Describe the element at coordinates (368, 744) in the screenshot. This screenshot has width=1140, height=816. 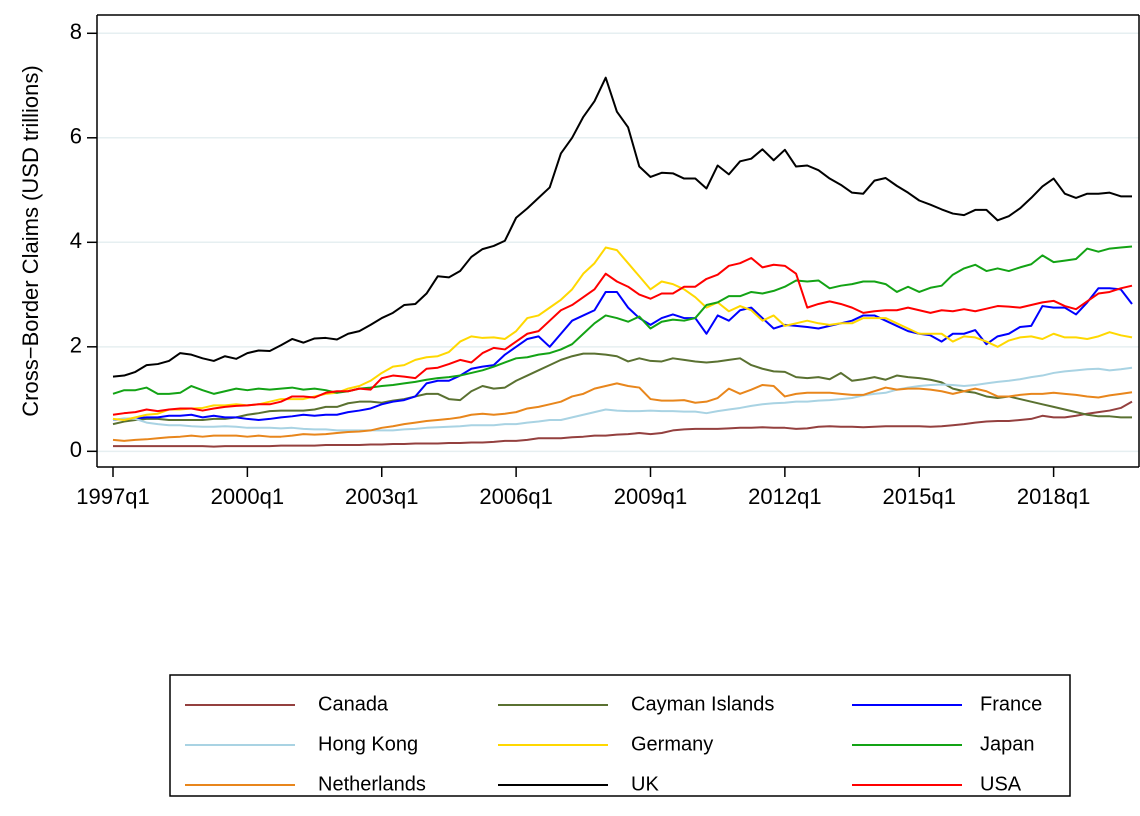
I see `legend-label: Hong Kong` at that location.